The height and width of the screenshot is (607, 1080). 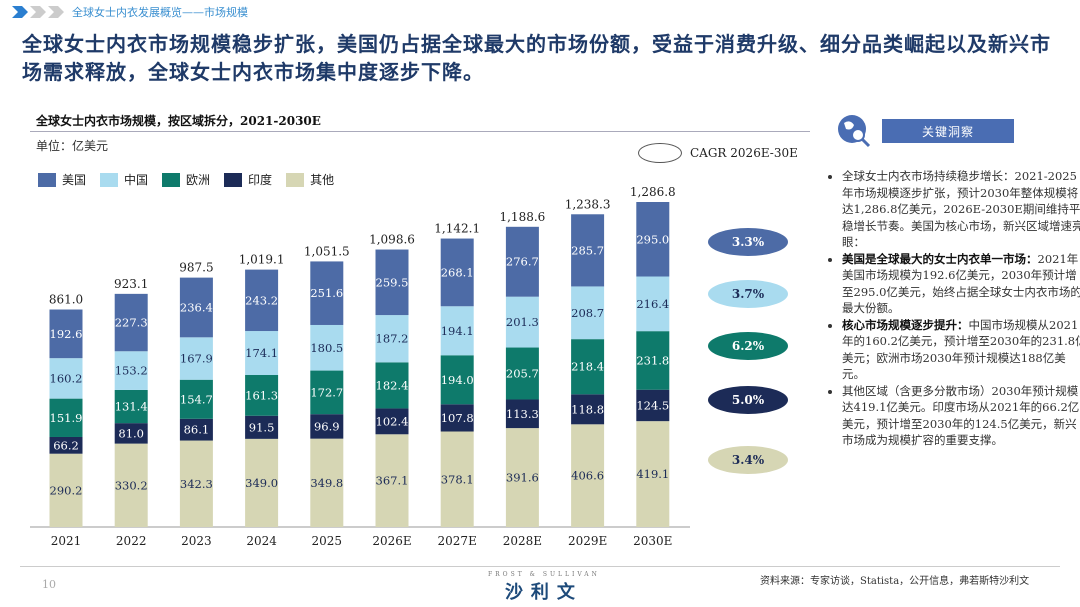 I want to click on x-tick-label: 2030E, so click(x=652, y=541).